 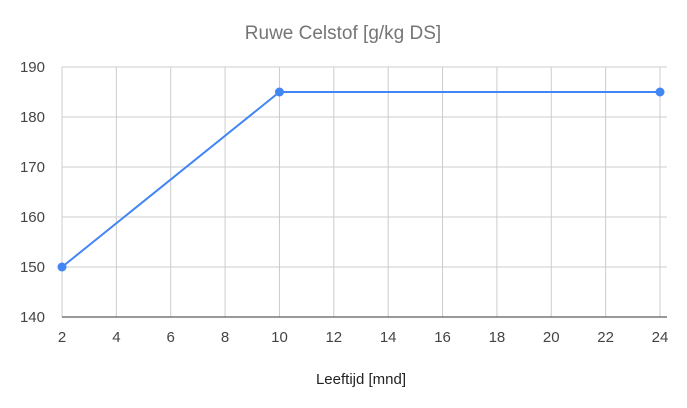 I want to click on x-tick-label: 4, so click(x=116, y=337).